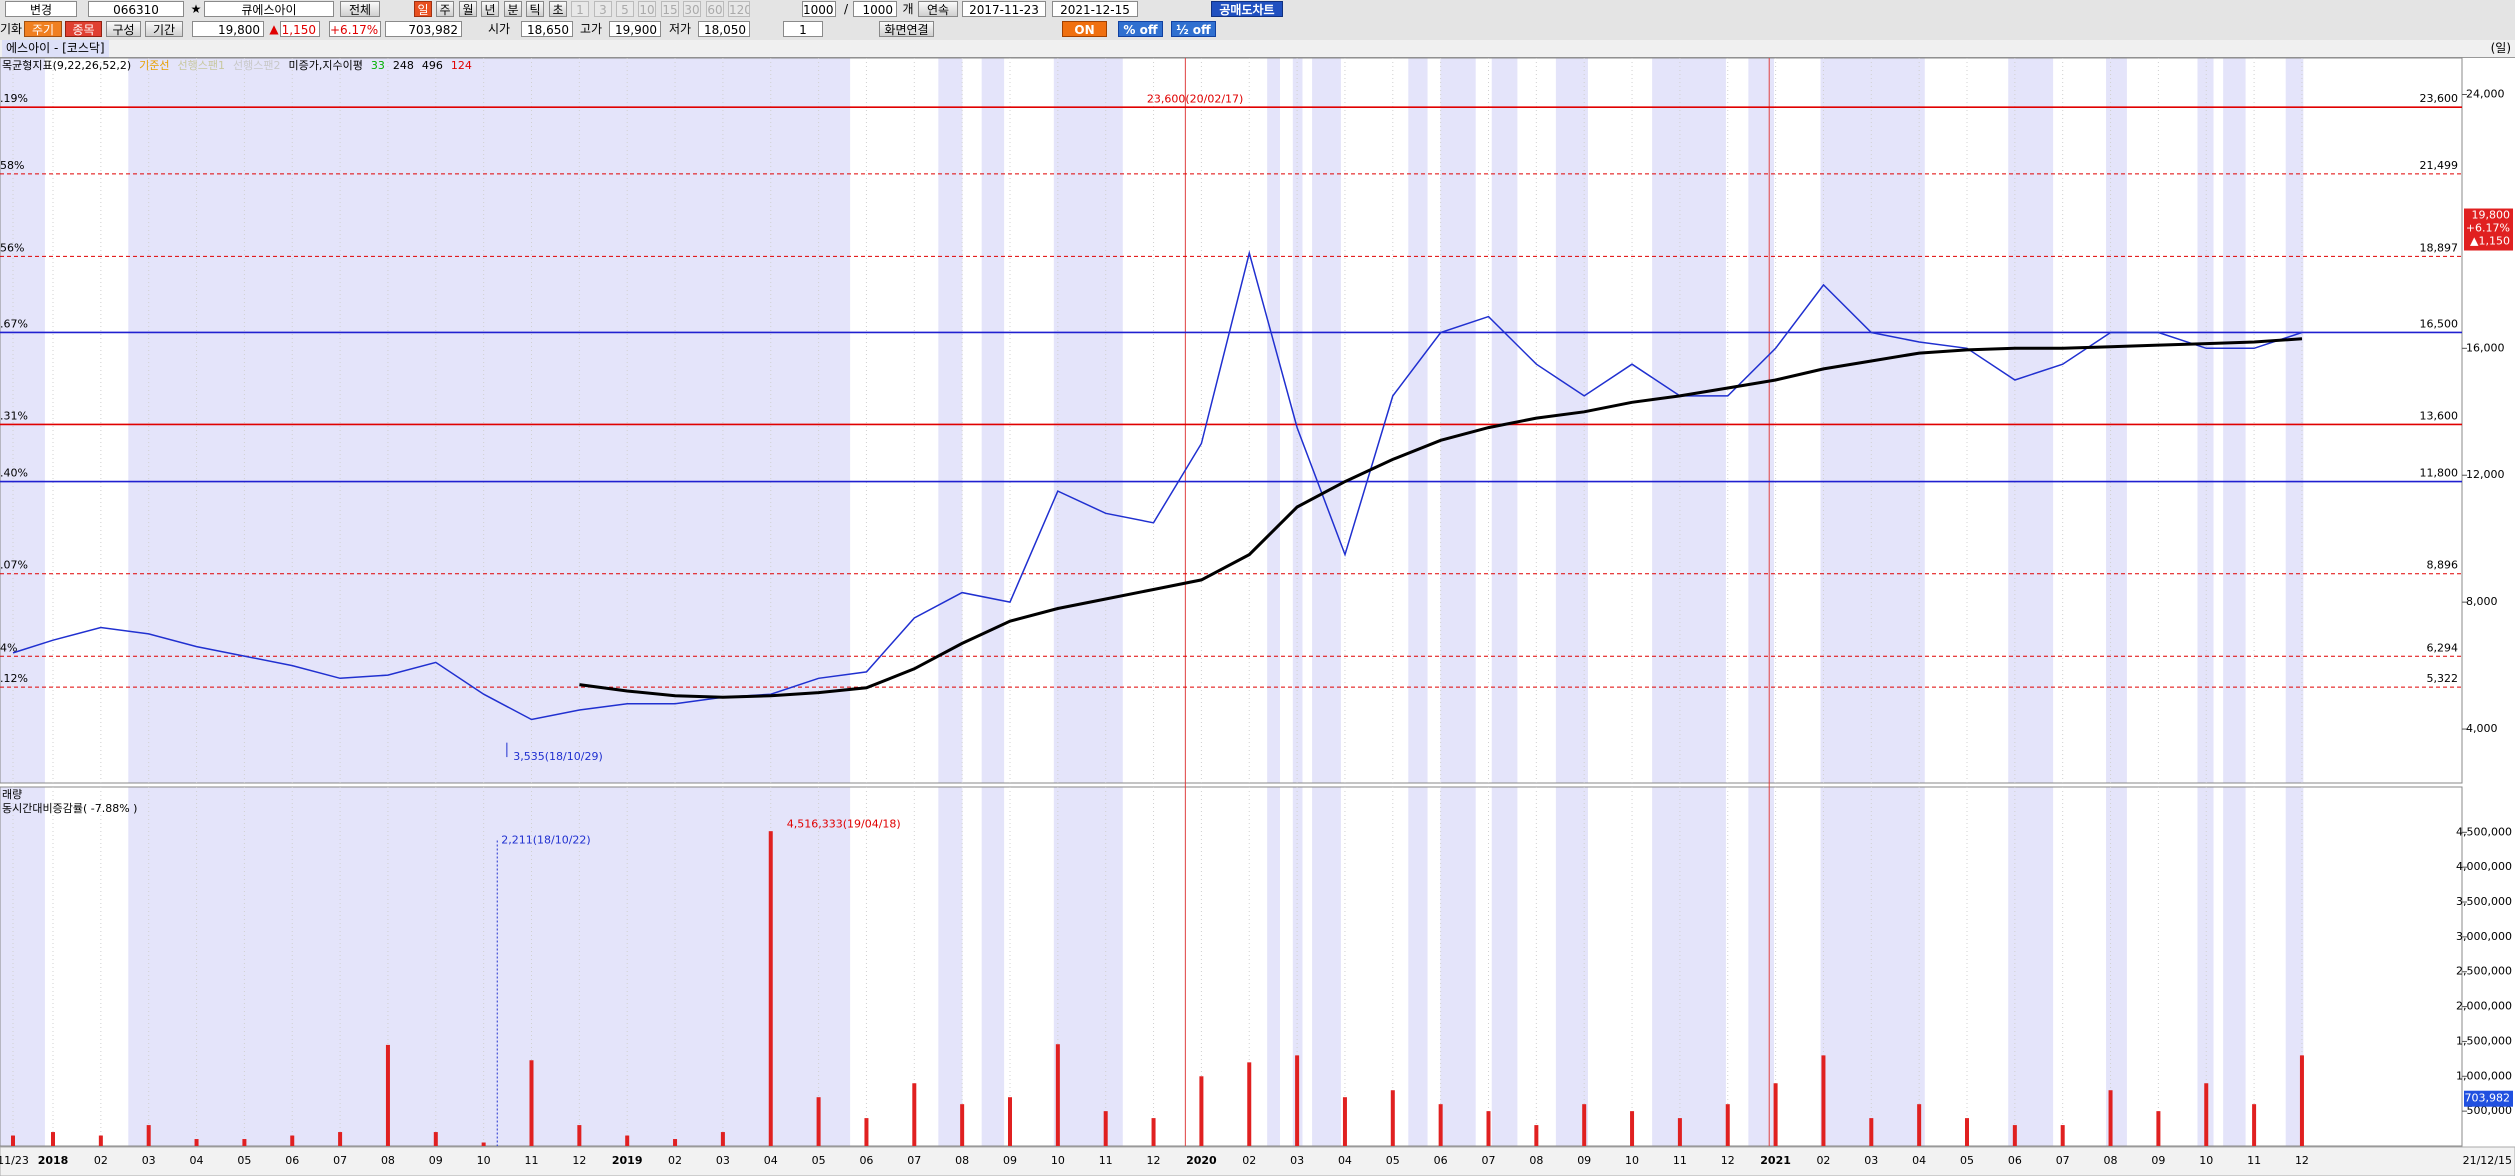  I want to click on indicator-label: 기준선, so click(154, 65).